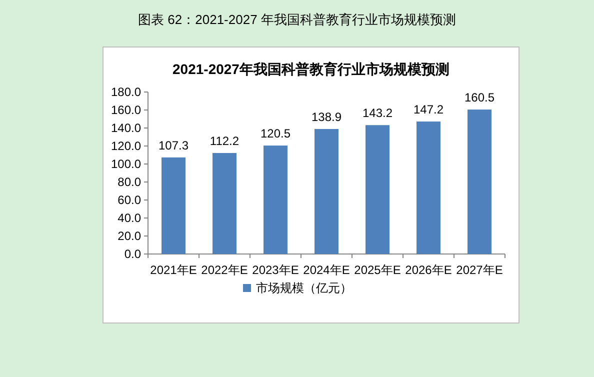  Describe the element at coordinates (326, 117) in the screenshot. I see `data-label: 138.9` at that location.